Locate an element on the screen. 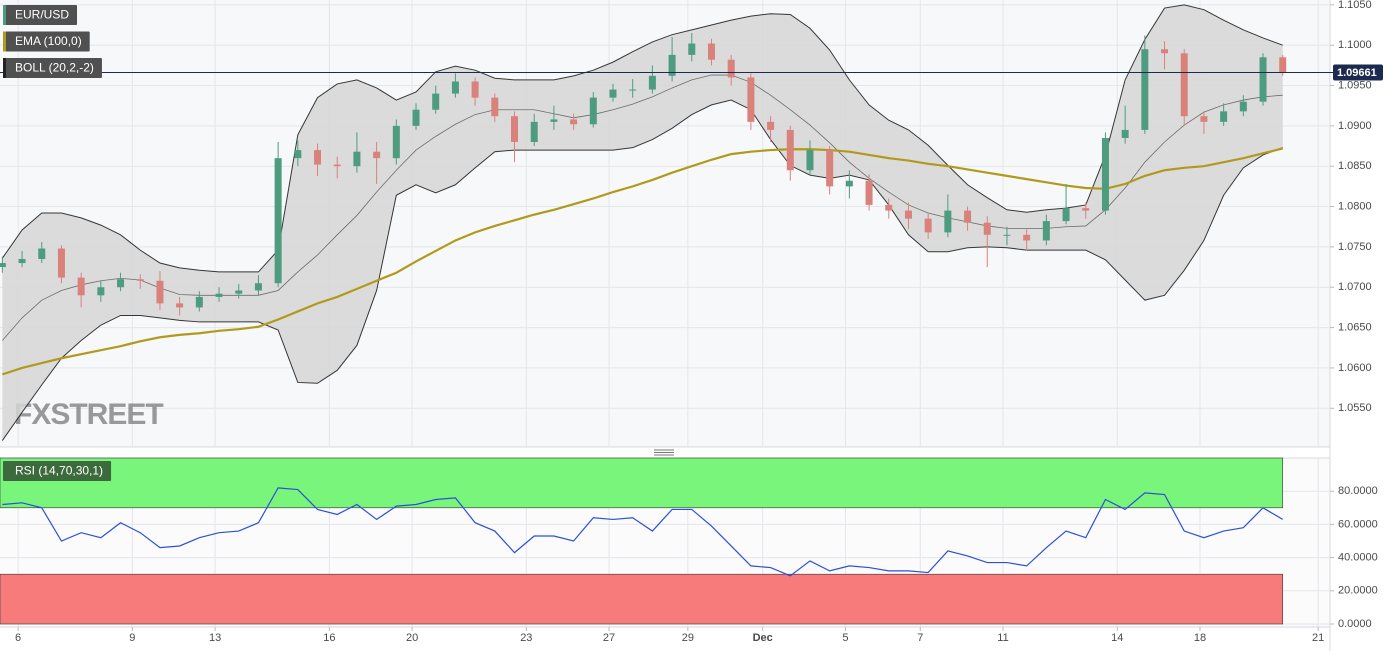  resize-handle is located at coordinates (664, 452).